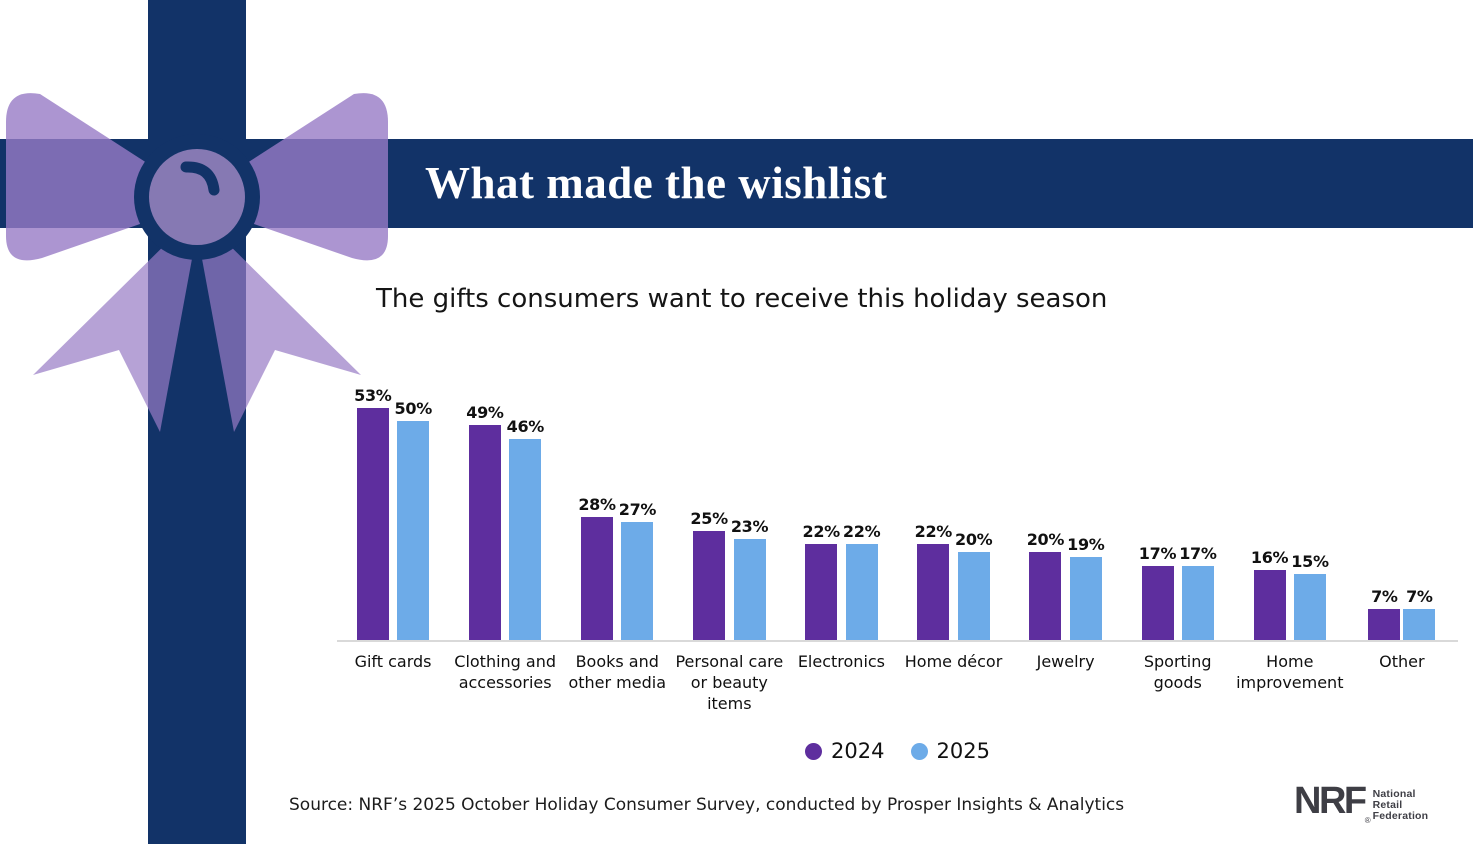  What do you see at coordinates (1066, 547) in the screenshot?
I see `category-group: 20% 19% Jewelry` at bounding box center [1066, 547].